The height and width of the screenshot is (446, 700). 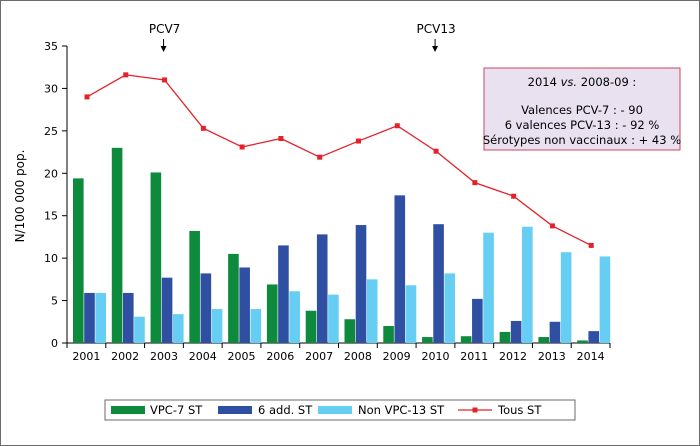 I want to click on note-line: Valences PCV-7 : - 90, so click(x=582, y=110).